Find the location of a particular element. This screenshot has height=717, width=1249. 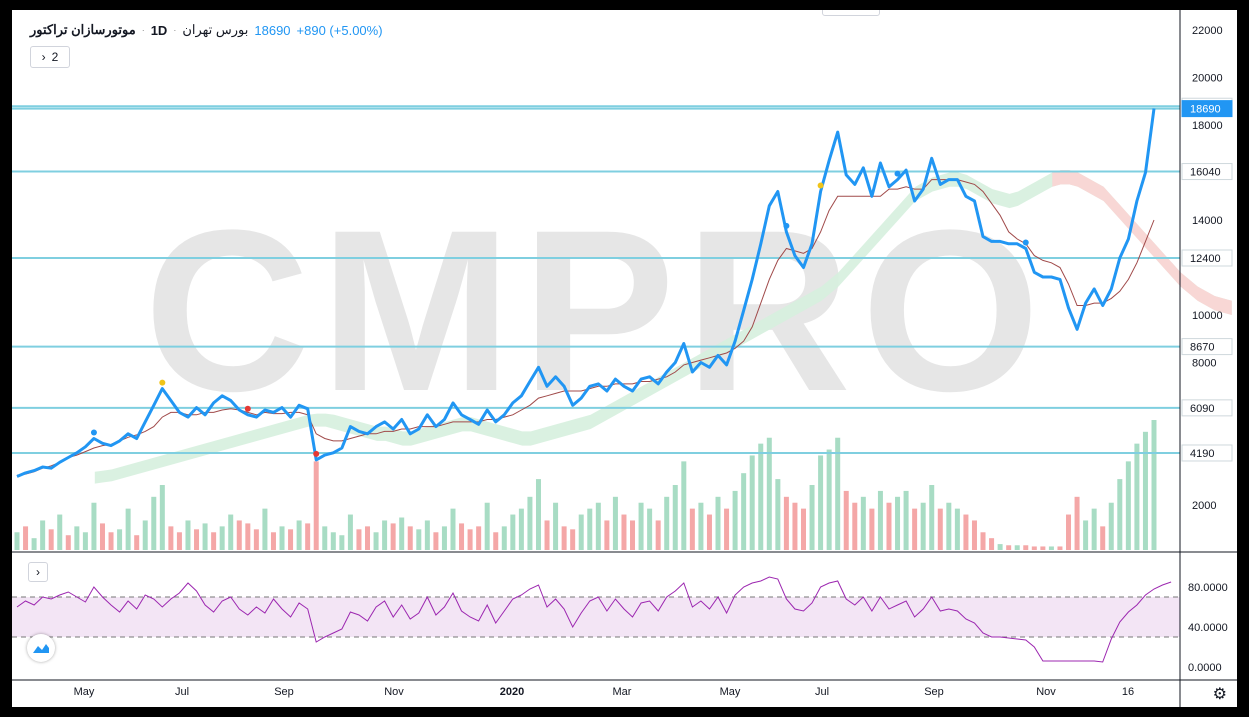

price-tick-label: 20000 is located at coordinates (1207, 79).